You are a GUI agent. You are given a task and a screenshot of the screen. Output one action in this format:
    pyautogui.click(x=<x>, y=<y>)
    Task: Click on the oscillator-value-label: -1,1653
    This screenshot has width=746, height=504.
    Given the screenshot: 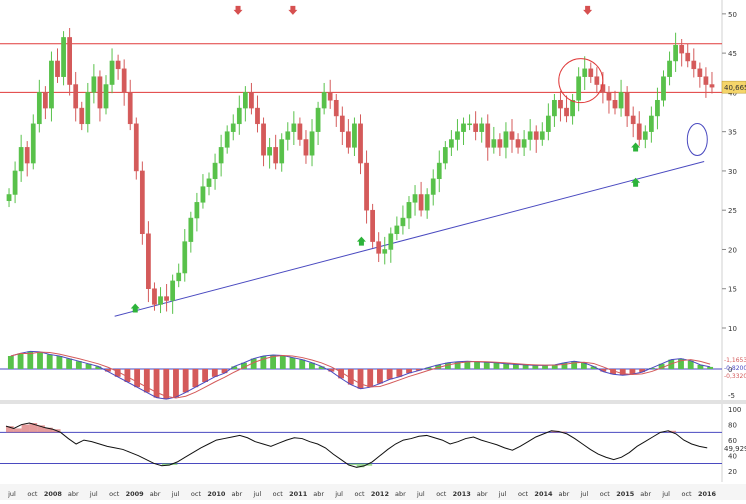 What is the action you would take?
    pyautogui.click(x=735, y=360)
    